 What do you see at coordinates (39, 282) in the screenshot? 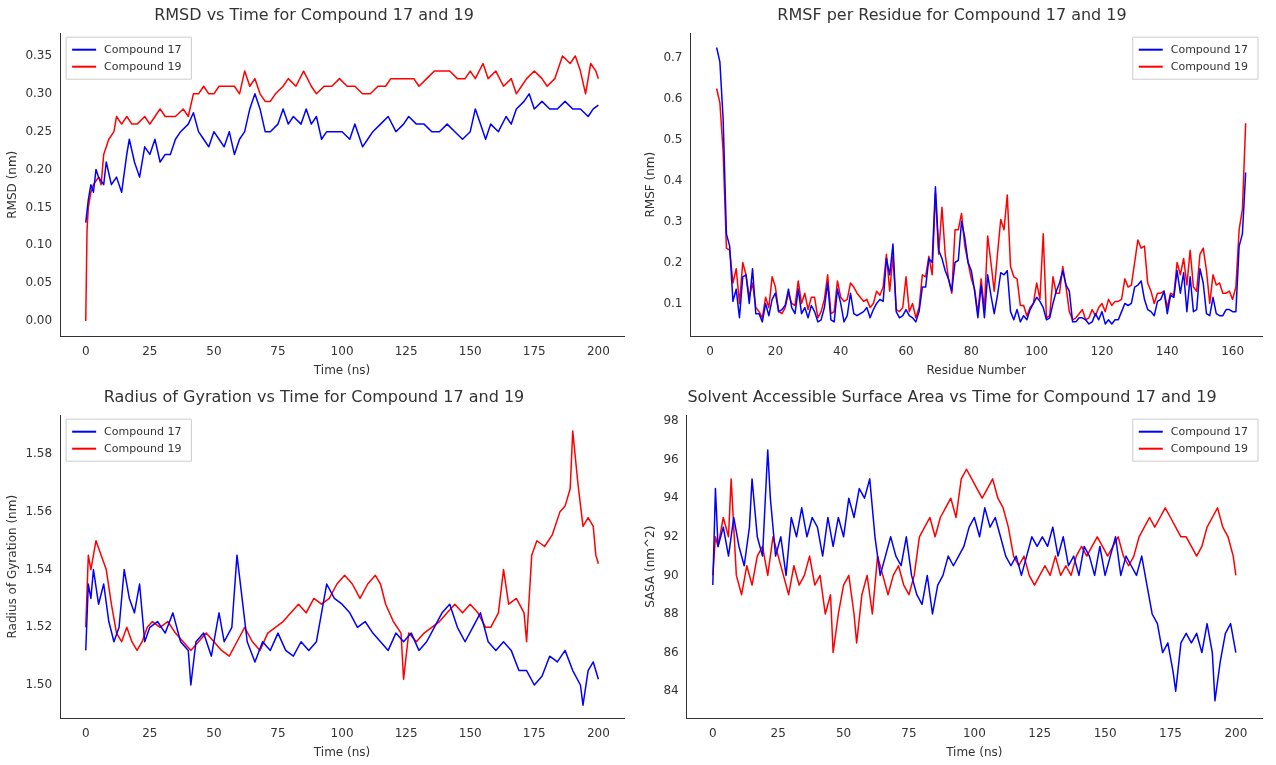
I see `y-tick-label: 0.05` at bounding box center [39, 282].